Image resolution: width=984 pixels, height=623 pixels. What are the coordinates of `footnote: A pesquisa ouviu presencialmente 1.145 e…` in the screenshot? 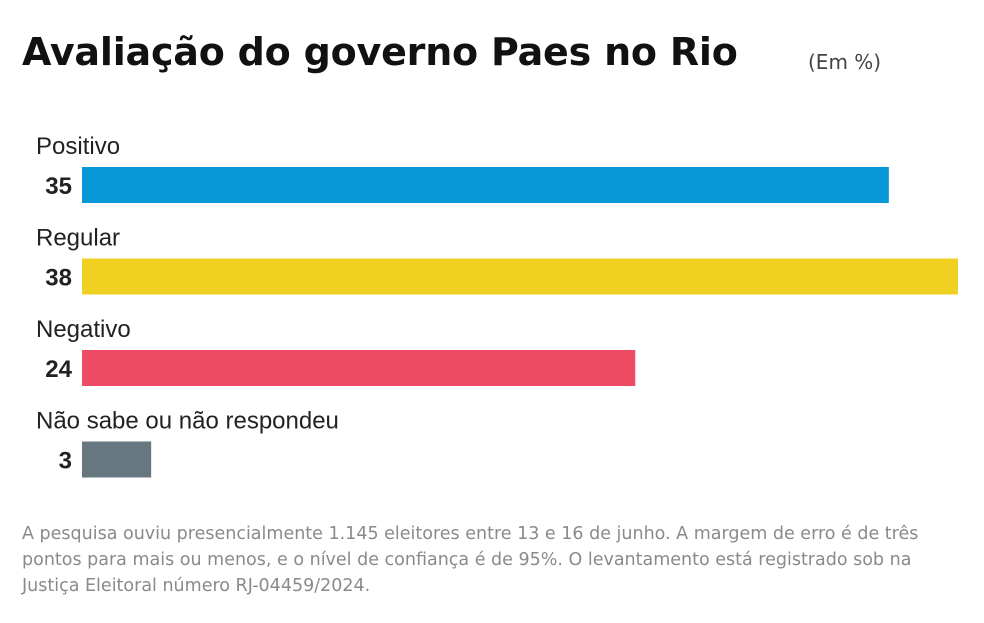 It's located at (470, 560).